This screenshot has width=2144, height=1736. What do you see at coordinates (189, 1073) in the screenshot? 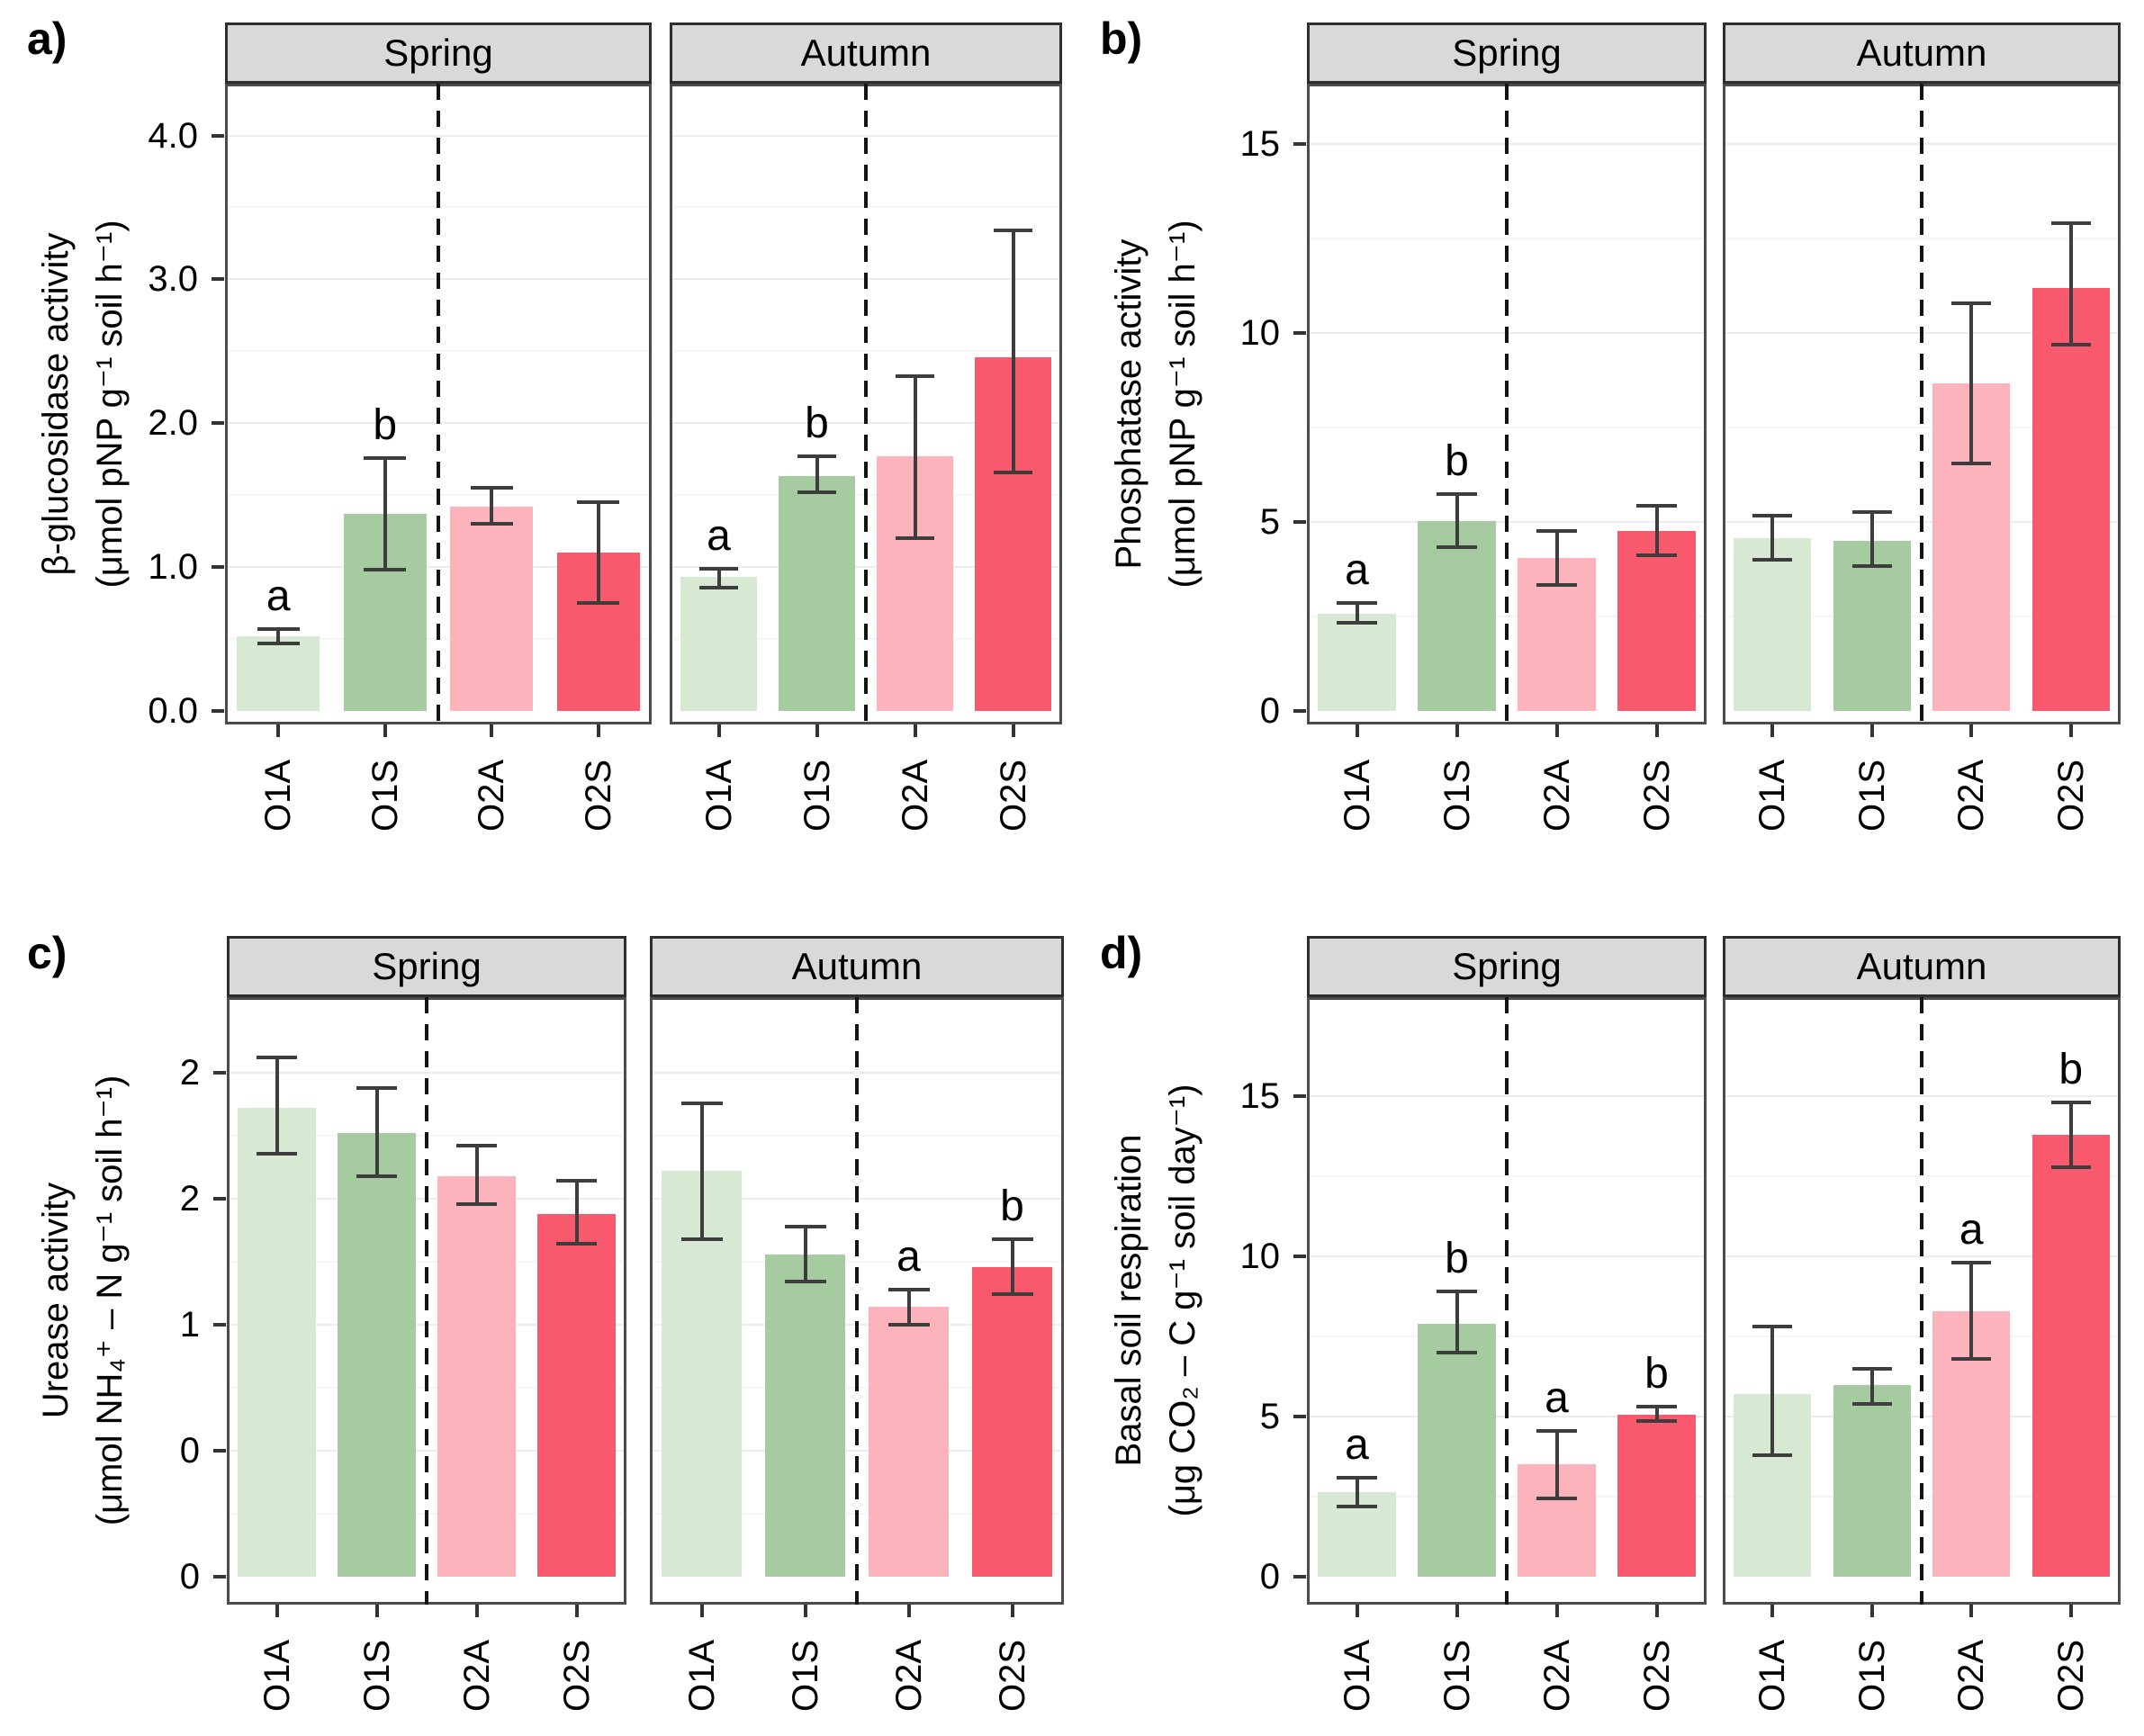
I see `y-tick-label: 2` at bounding box center [189, 1073].